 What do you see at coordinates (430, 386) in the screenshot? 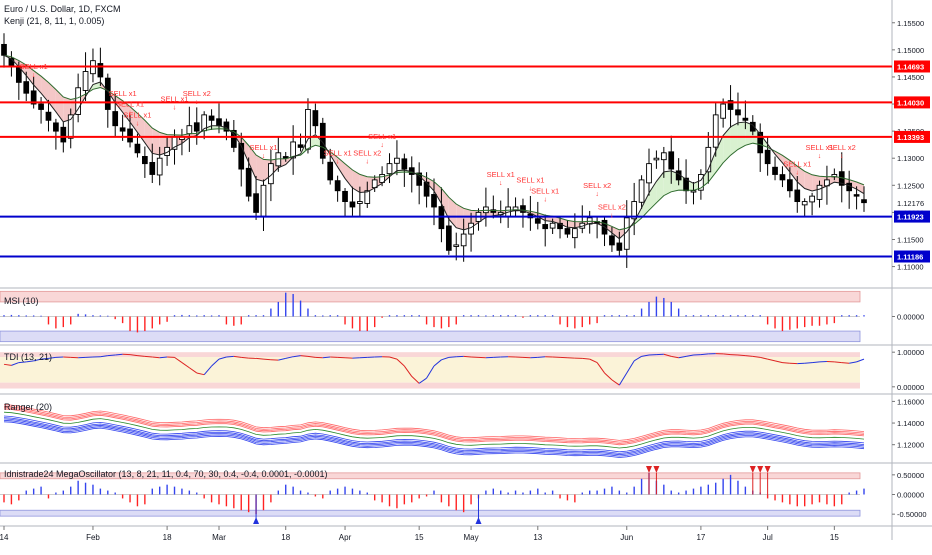
I see `tdi-lower-zone` at bounding box center [430, 386].